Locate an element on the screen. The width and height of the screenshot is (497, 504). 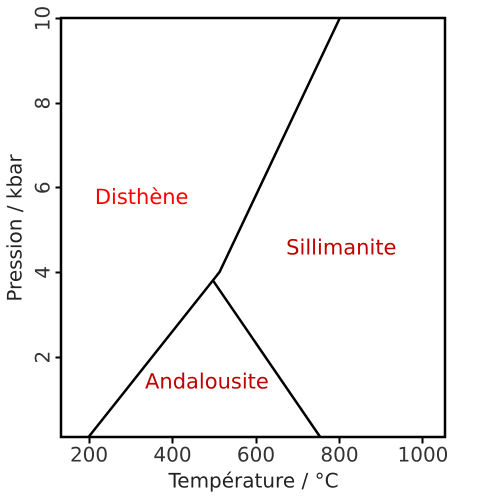
y-axis-title: Pression / kbar is located at coordinates (14, 228).